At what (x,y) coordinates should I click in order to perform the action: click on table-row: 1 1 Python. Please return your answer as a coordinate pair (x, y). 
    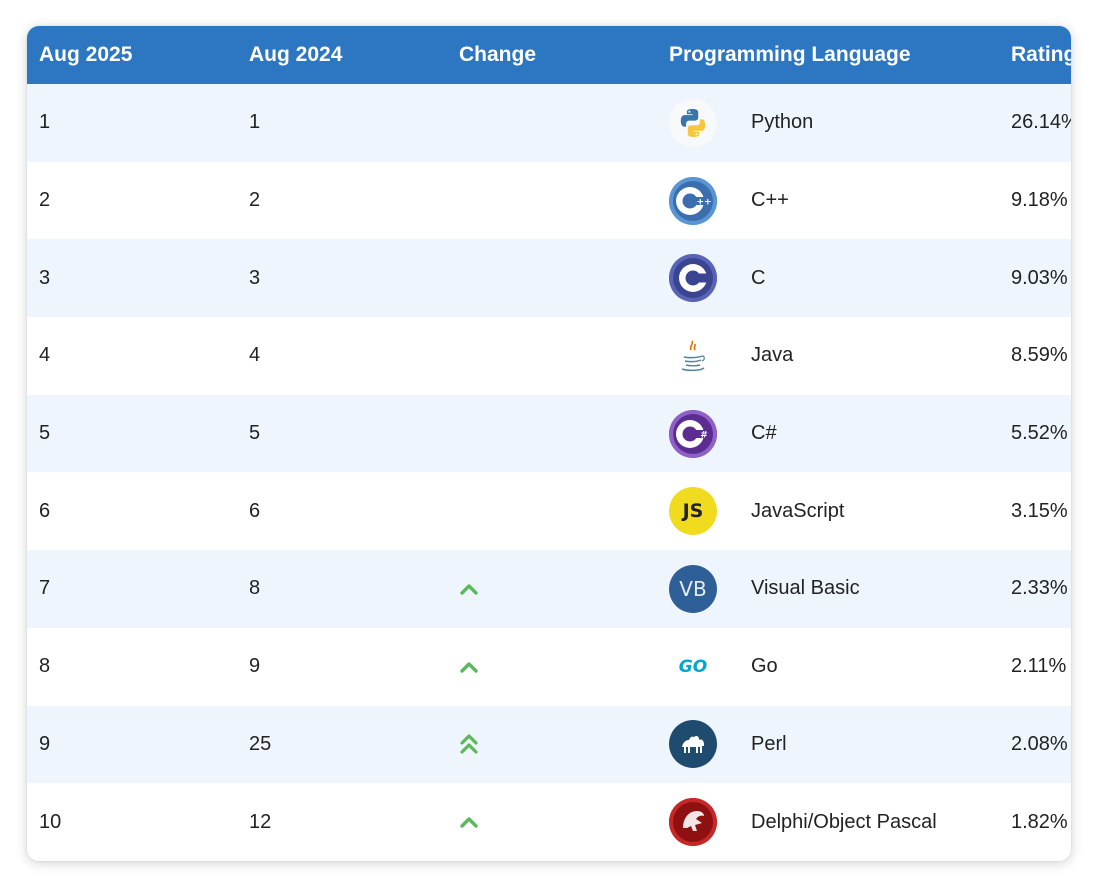
    Looking at the image, I should click on (549, 123).